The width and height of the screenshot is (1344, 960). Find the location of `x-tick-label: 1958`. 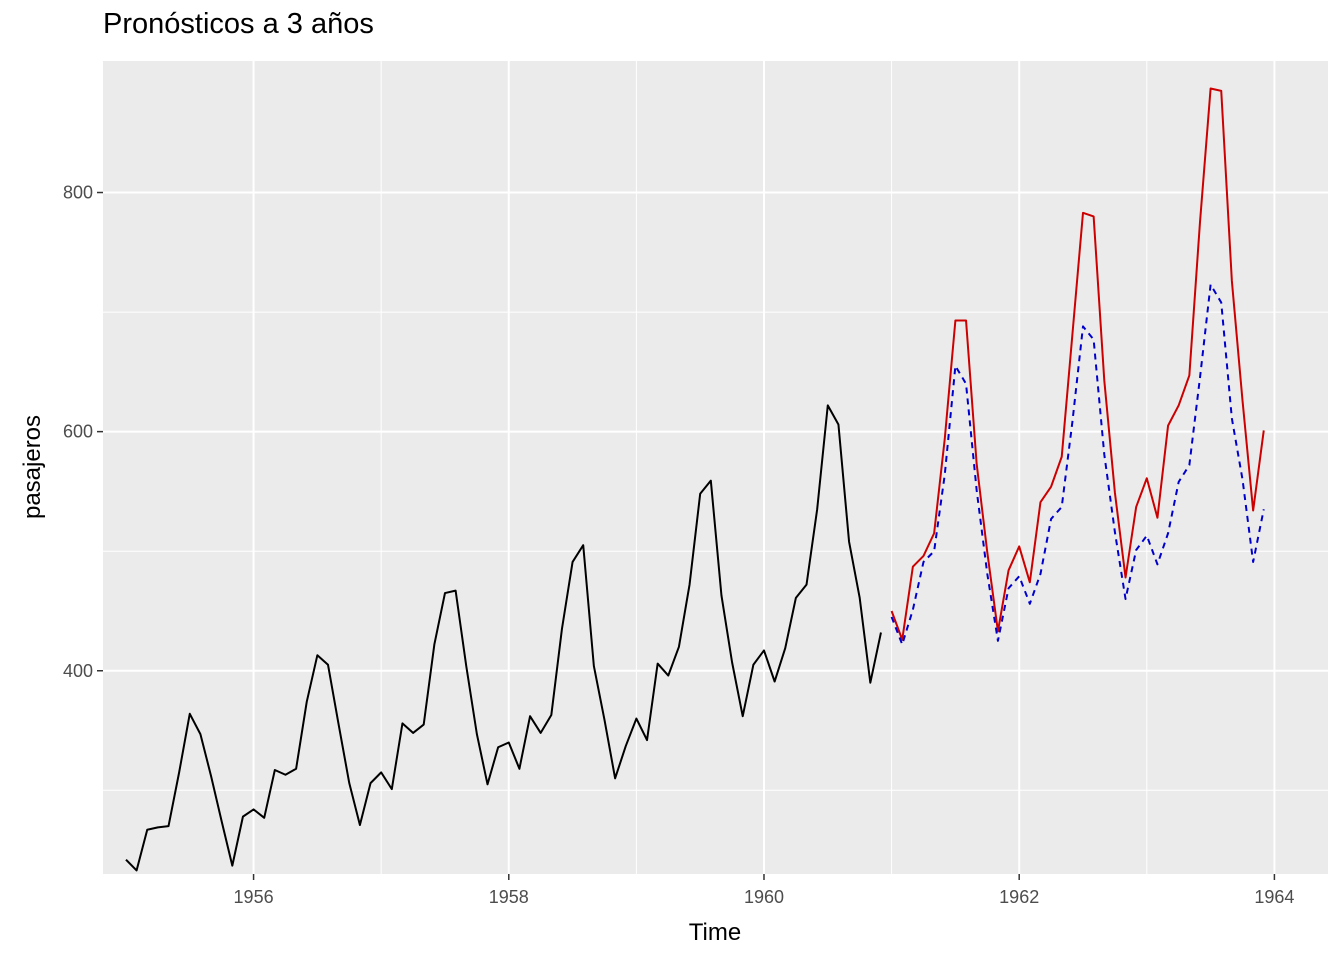

x-tick-label: 1958 is located at coordinates (509, 897).